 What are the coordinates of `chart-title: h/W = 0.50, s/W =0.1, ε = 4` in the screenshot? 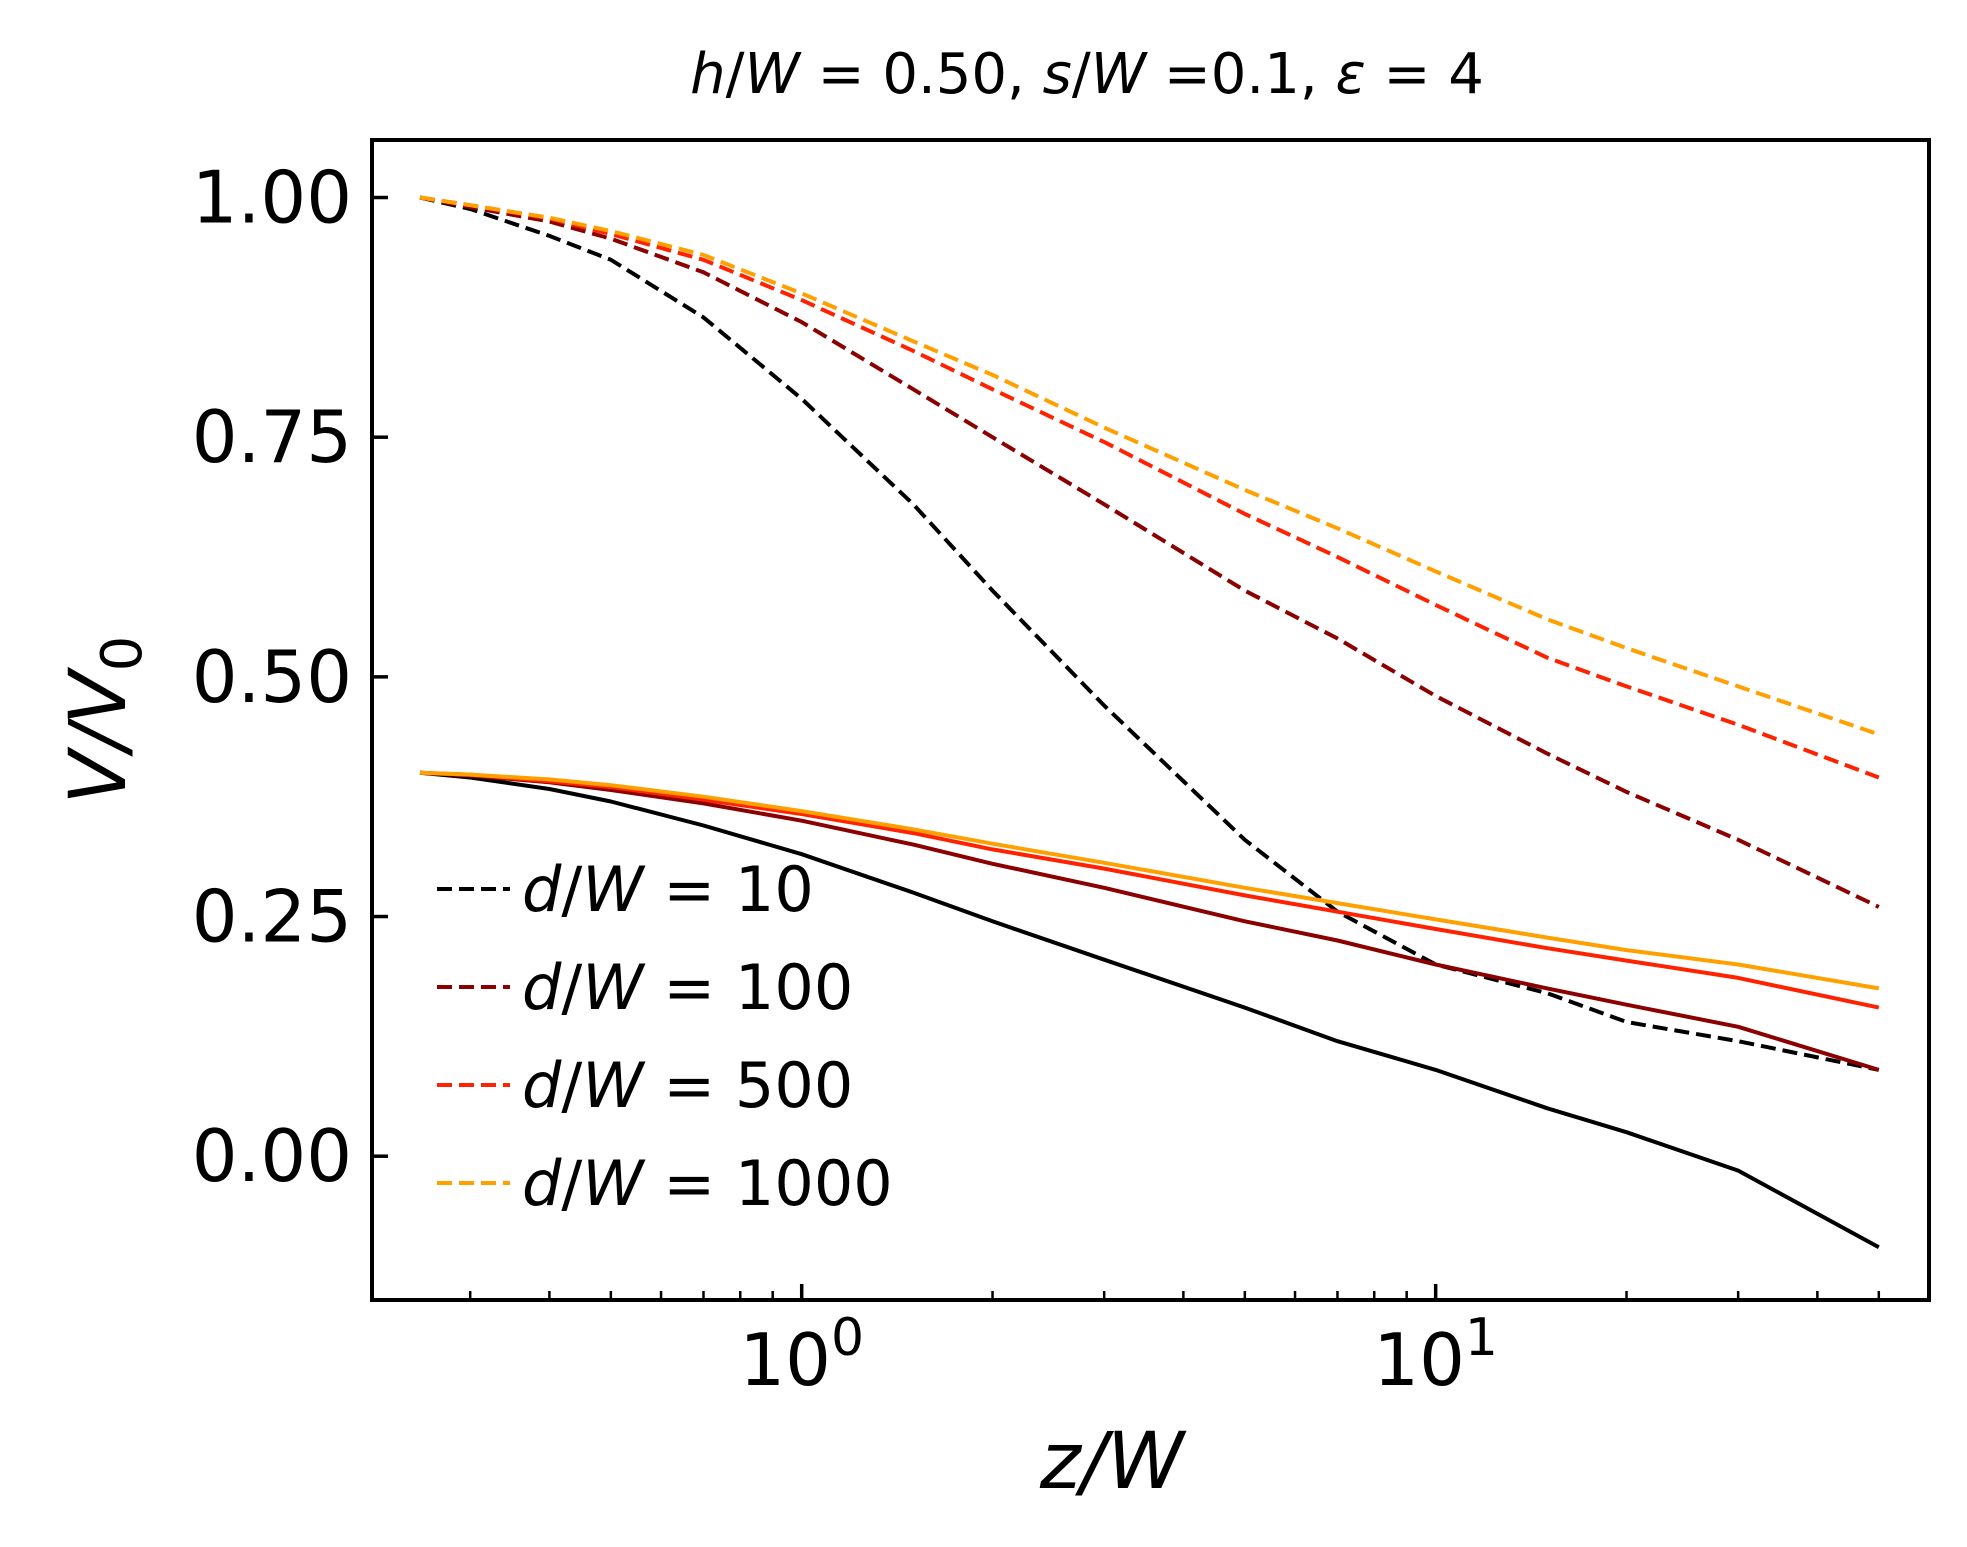 It's located at (1087, 74).